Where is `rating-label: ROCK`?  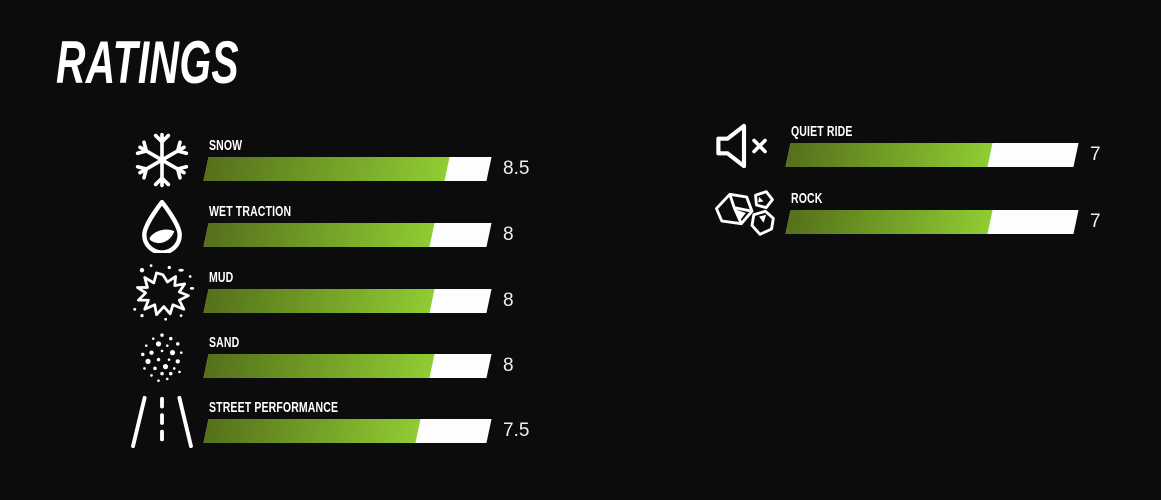
rating-label: ROCK is located at coordinates (807, 198).